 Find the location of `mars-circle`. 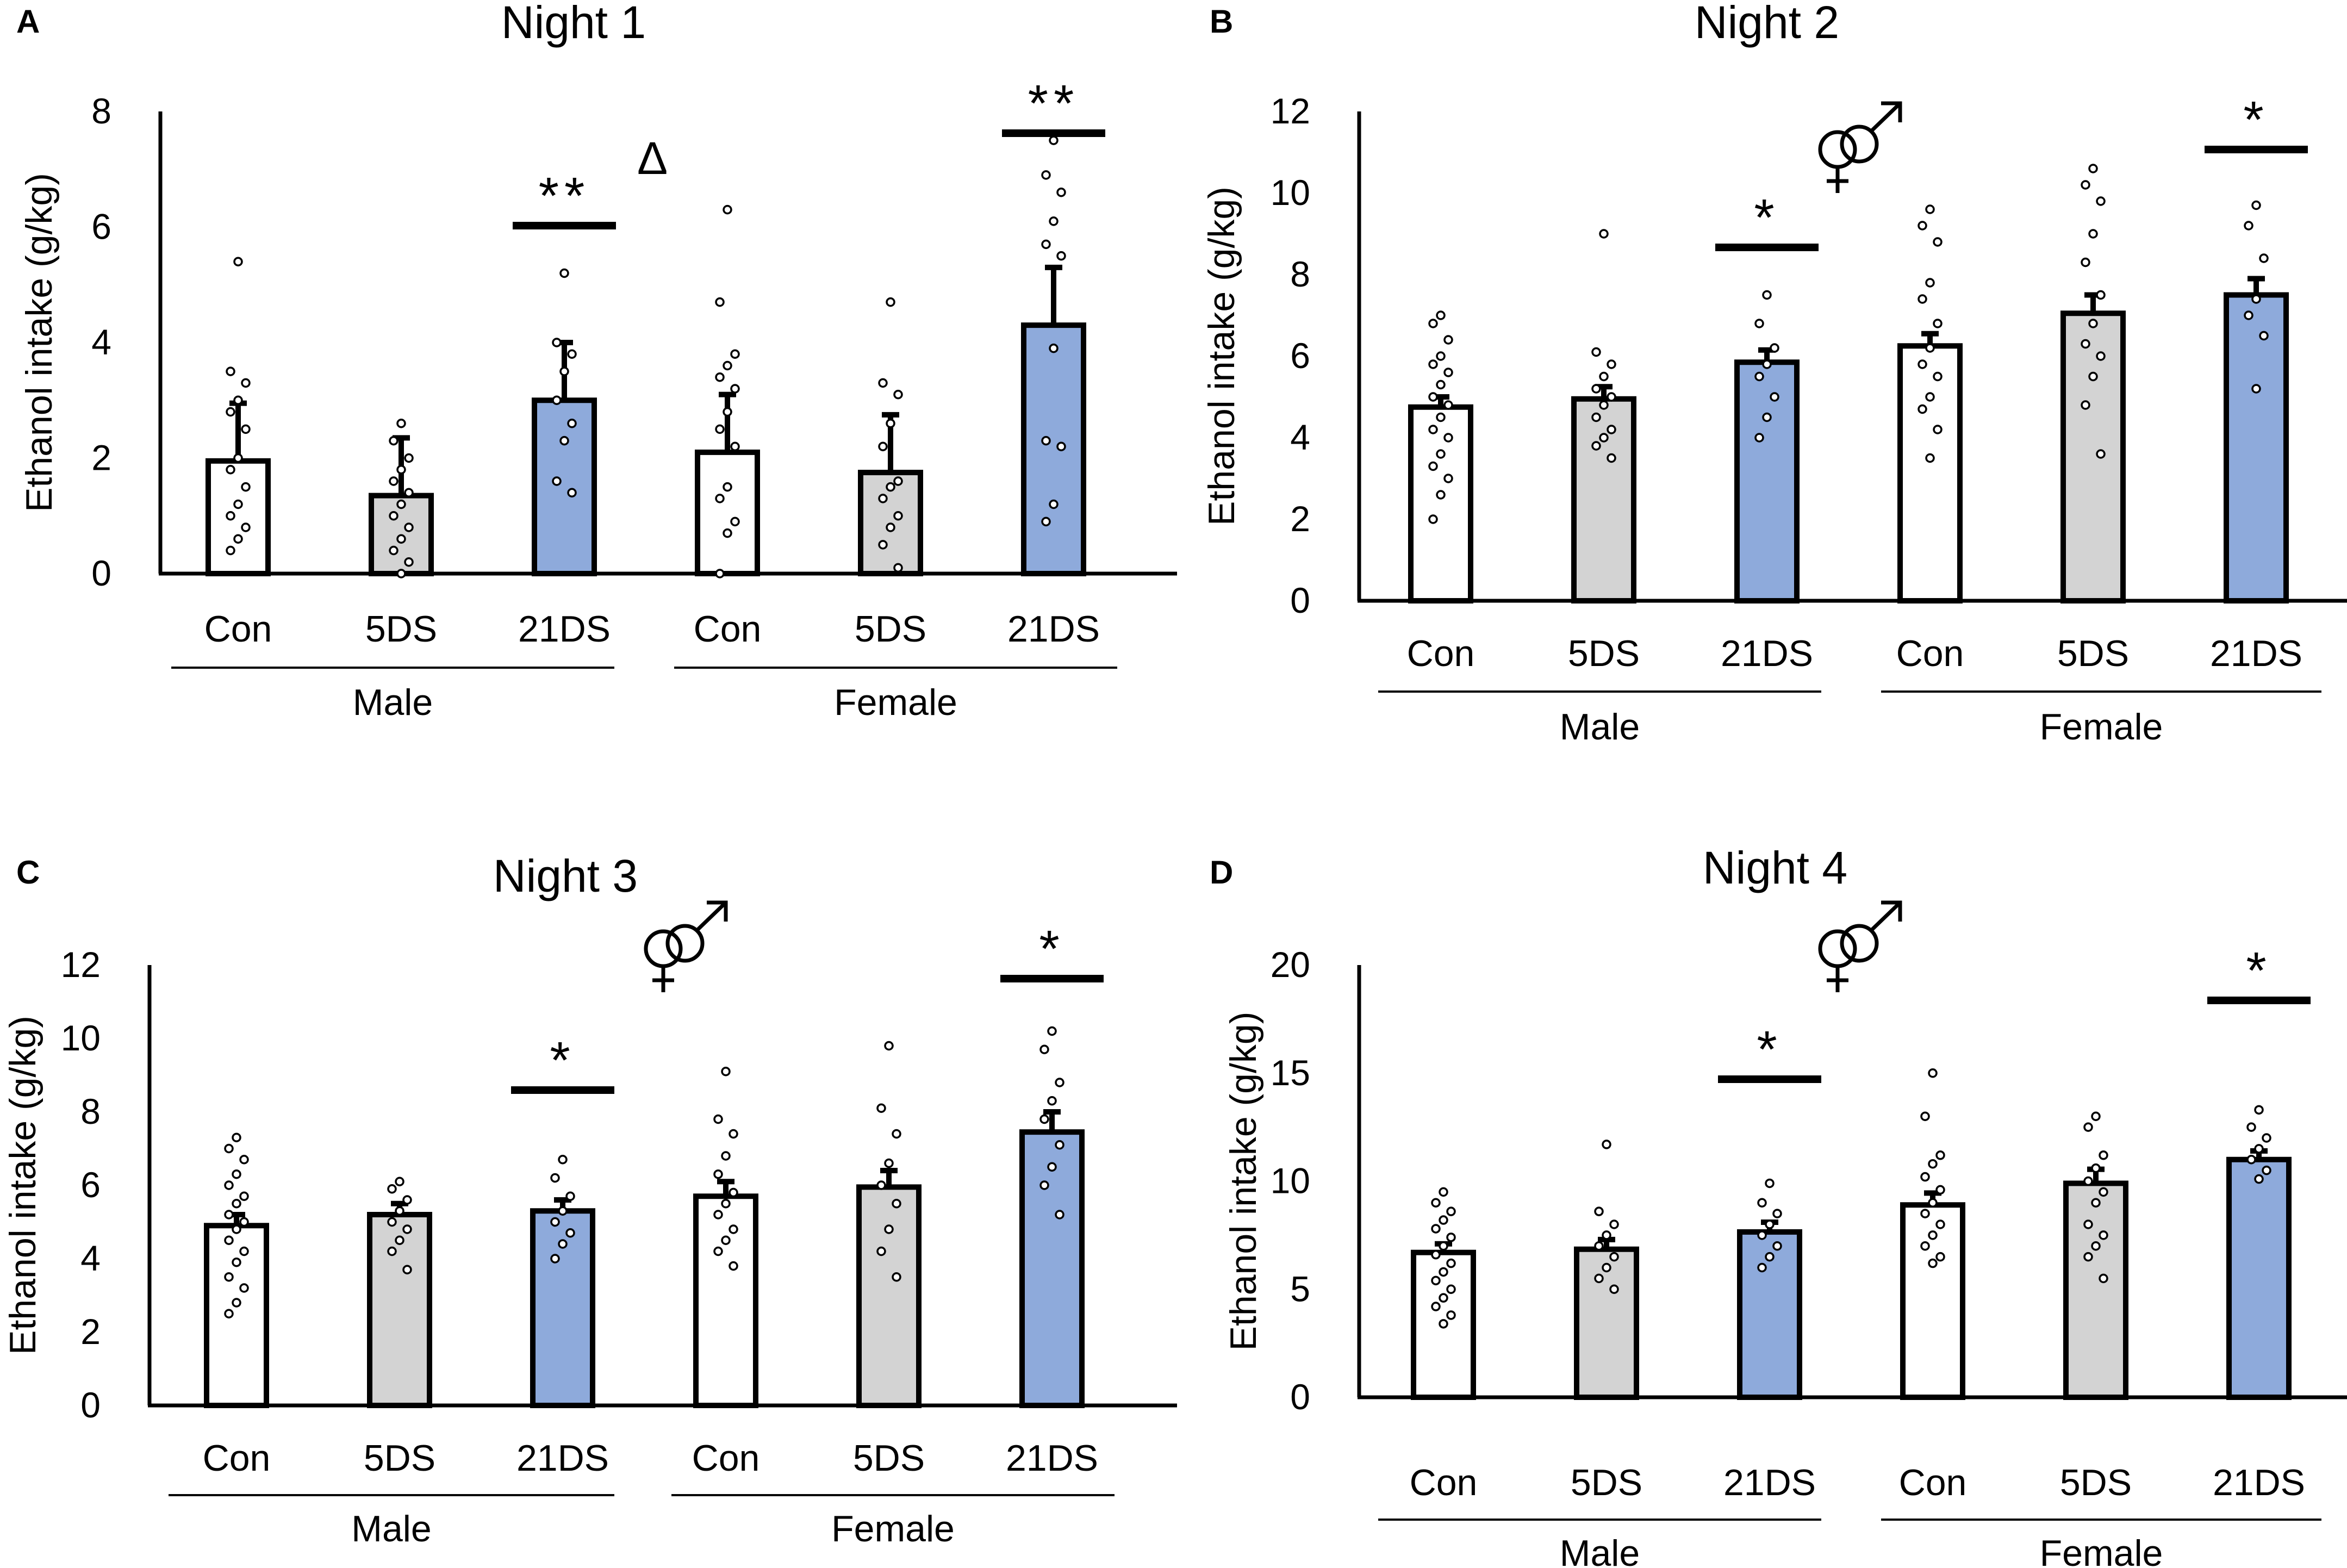

mars-circle is located at coordinates (1859, 943).